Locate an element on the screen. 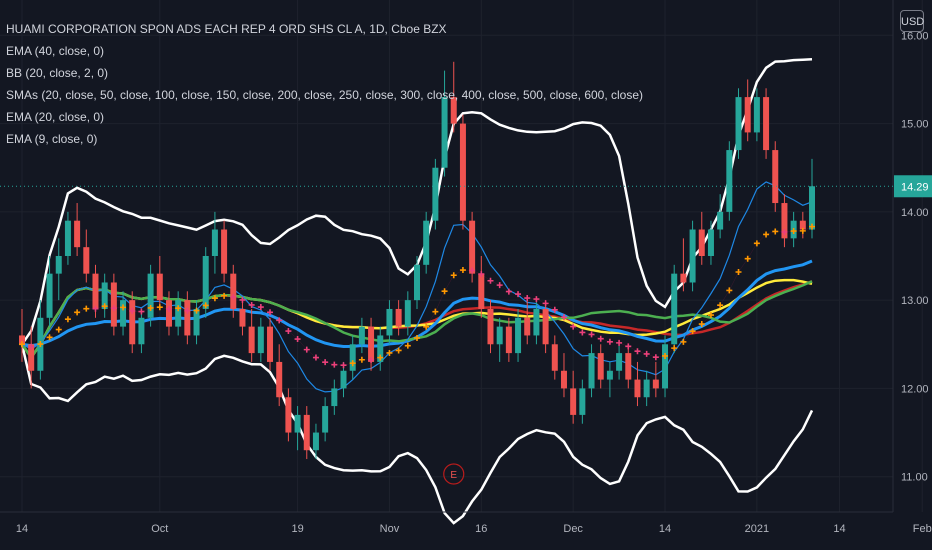  price-tick-label: 11.00 is located at coordinates (914, 478).